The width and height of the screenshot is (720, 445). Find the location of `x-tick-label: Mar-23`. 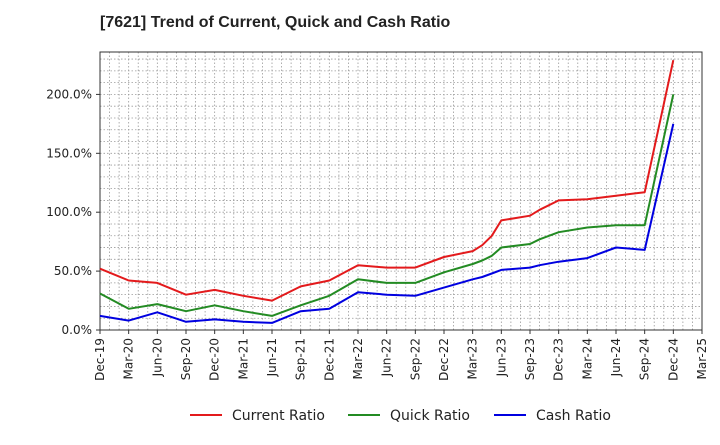

x-tick-label: Mar-23 is located at coordinates (473, 358).